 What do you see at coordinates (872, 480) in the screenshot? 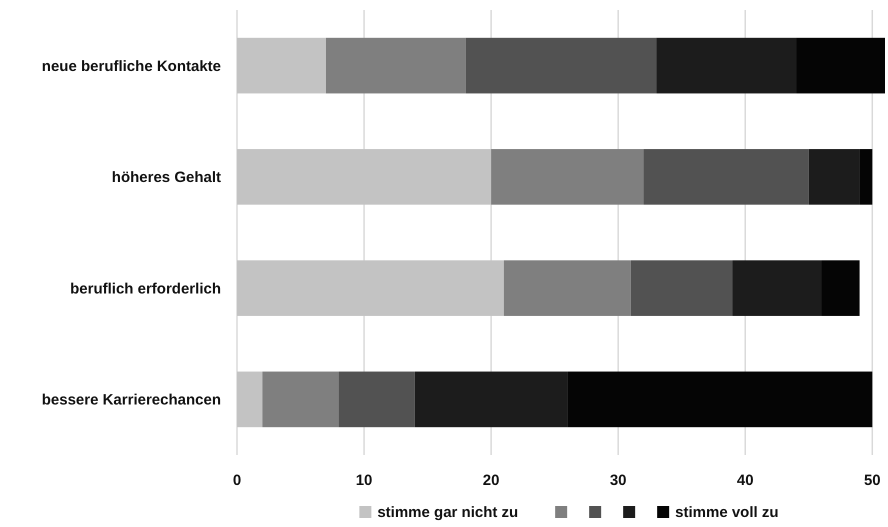
I see `x-tick-label: 50` at bounding box center [872, 480].